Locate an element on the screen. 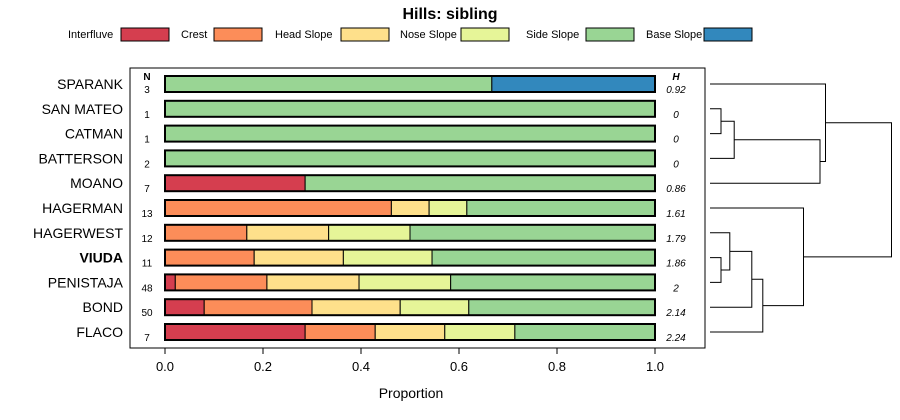 The width and height of the screenshot is (900, 420). legend-label: Crest is located at coordinates (194, 35).